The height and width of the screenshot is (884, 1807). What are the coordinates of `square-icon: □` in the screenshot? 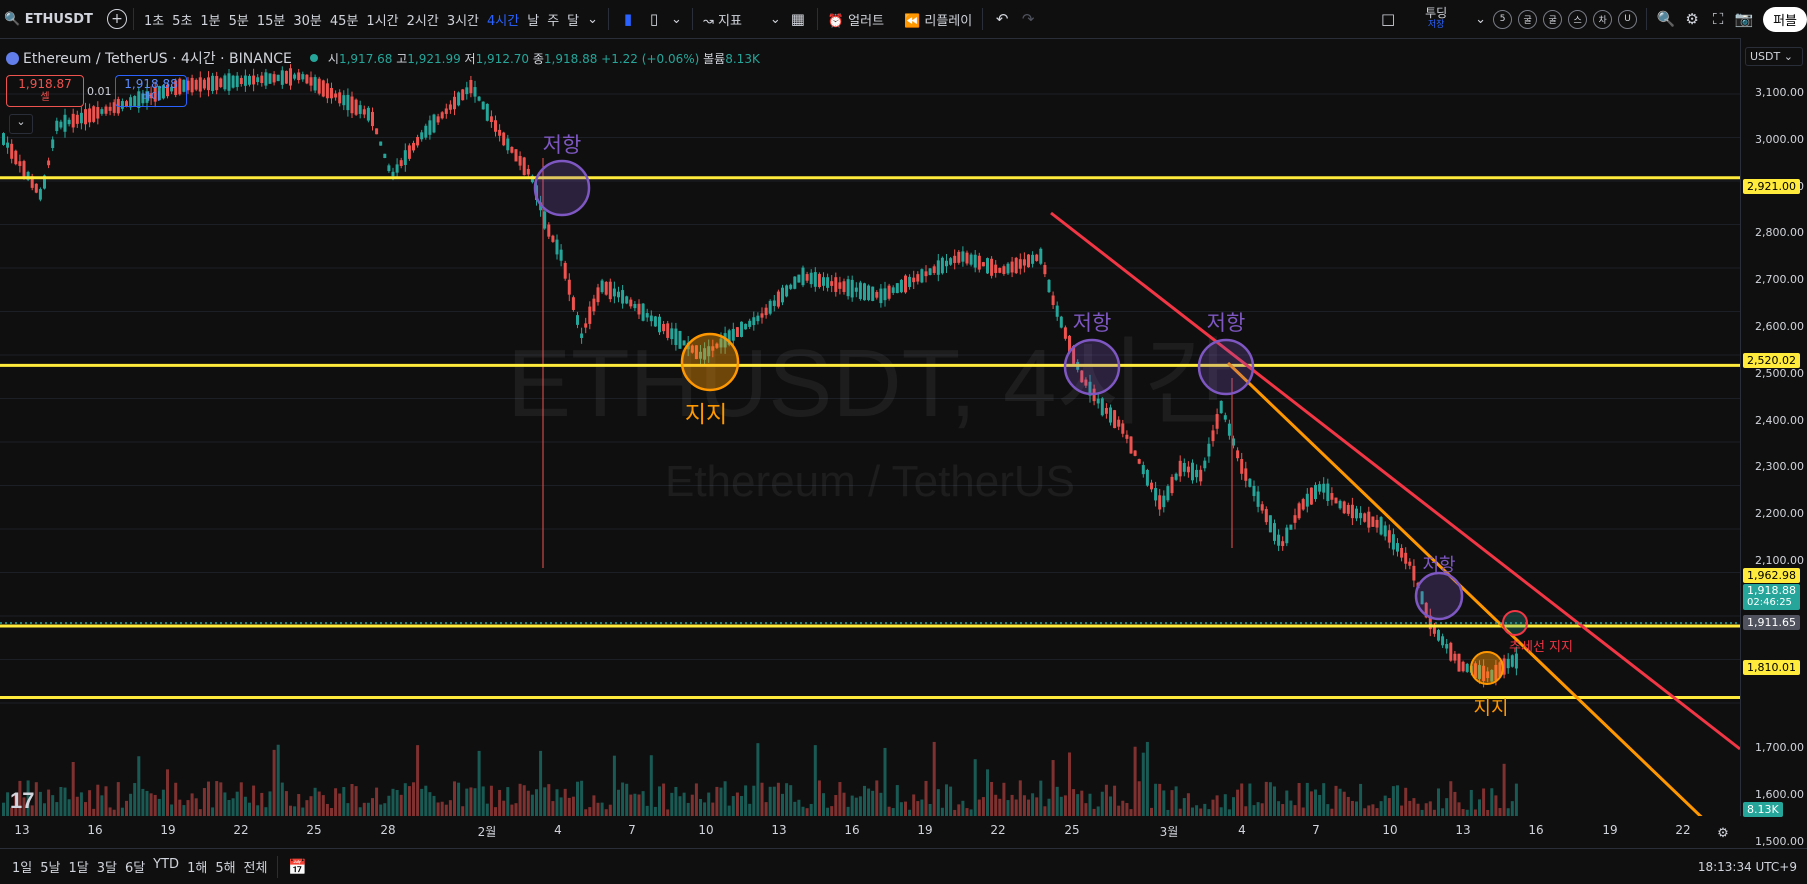 It's located at (1388, 19).